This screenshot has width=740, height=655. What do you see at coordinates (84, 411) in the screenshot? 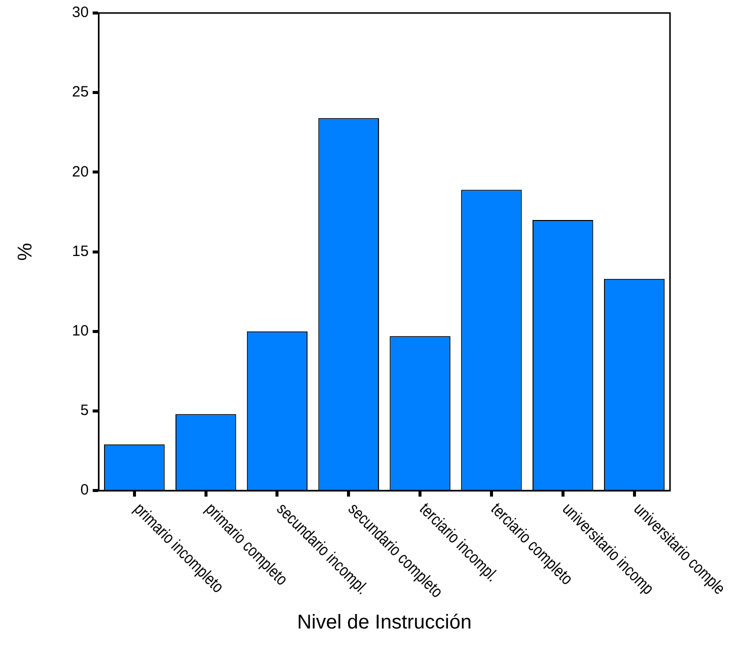
I see `y-tick-label: 5` at bounding box center [84, 411].